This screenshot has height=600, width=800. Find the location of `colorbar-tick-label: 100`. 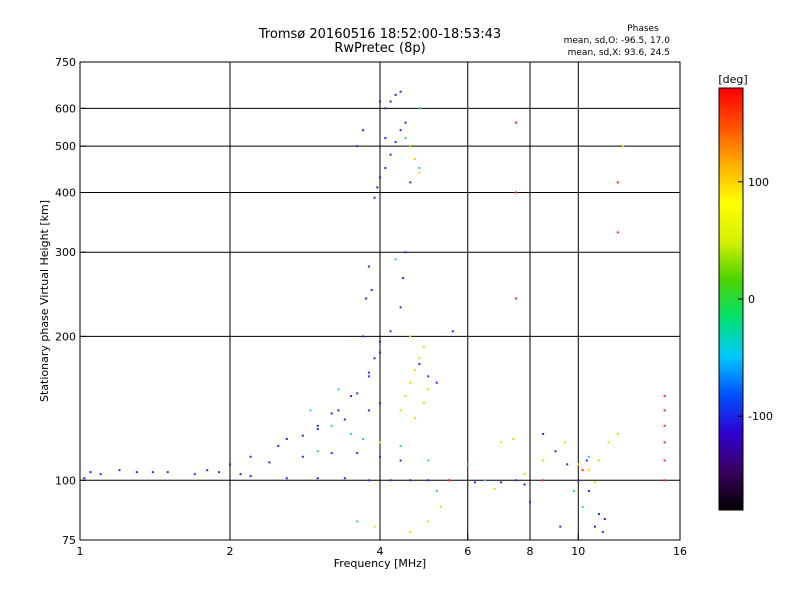

colorbar-tick-label: 100 is located at coordinates (758, 182).